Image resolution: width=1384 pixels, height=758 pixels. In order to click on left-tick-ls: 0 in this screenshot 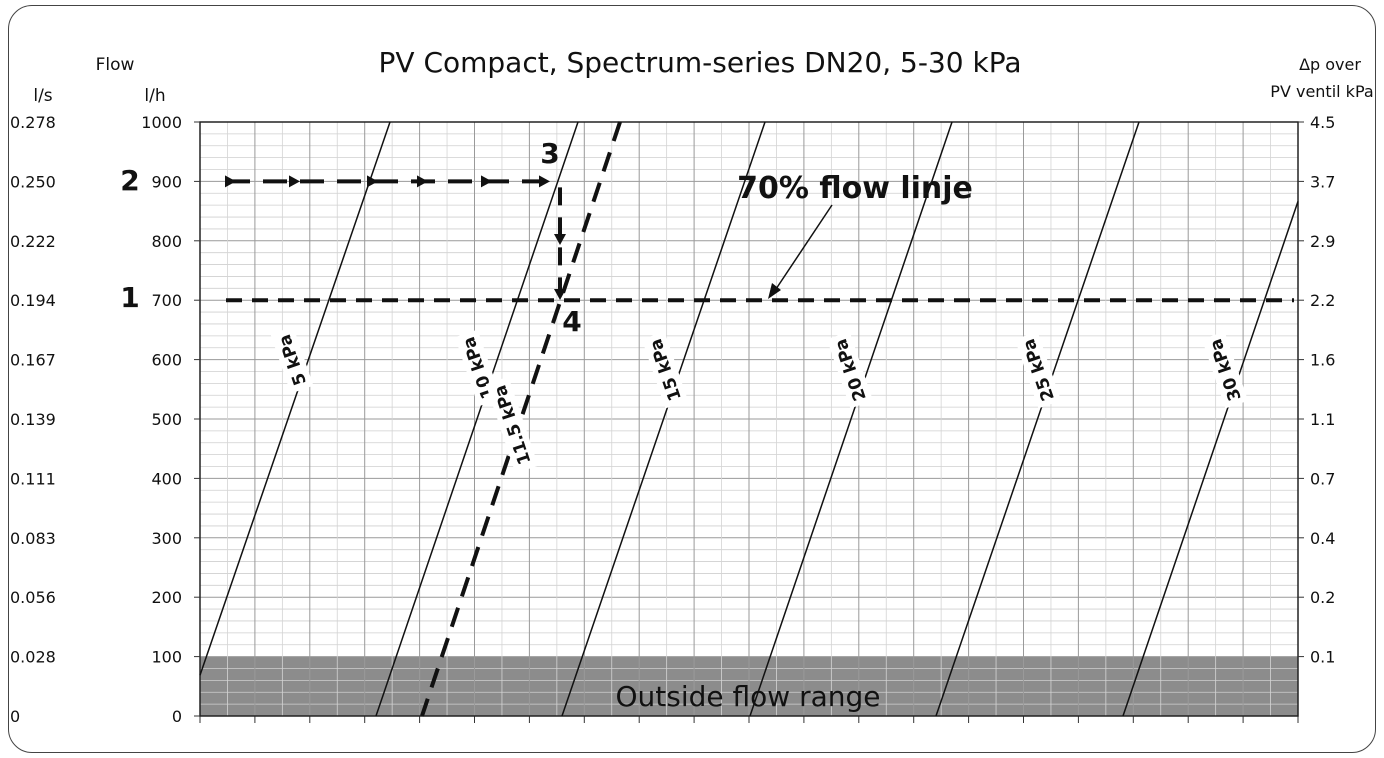, I will do `click(15, 716)`.